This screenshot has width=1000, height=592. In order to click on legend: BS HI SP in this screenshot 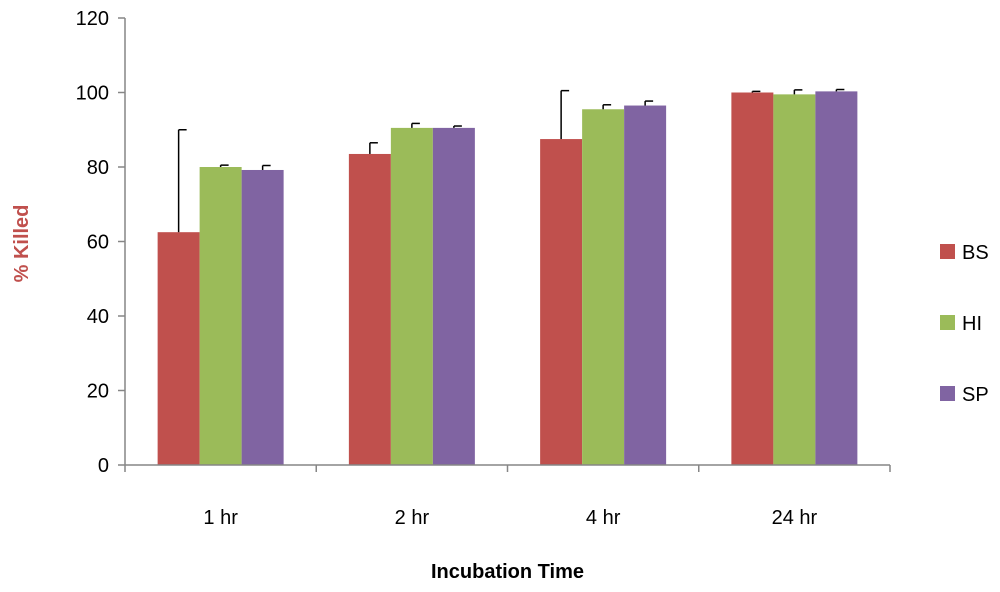, I will do `click(964, 324)`.